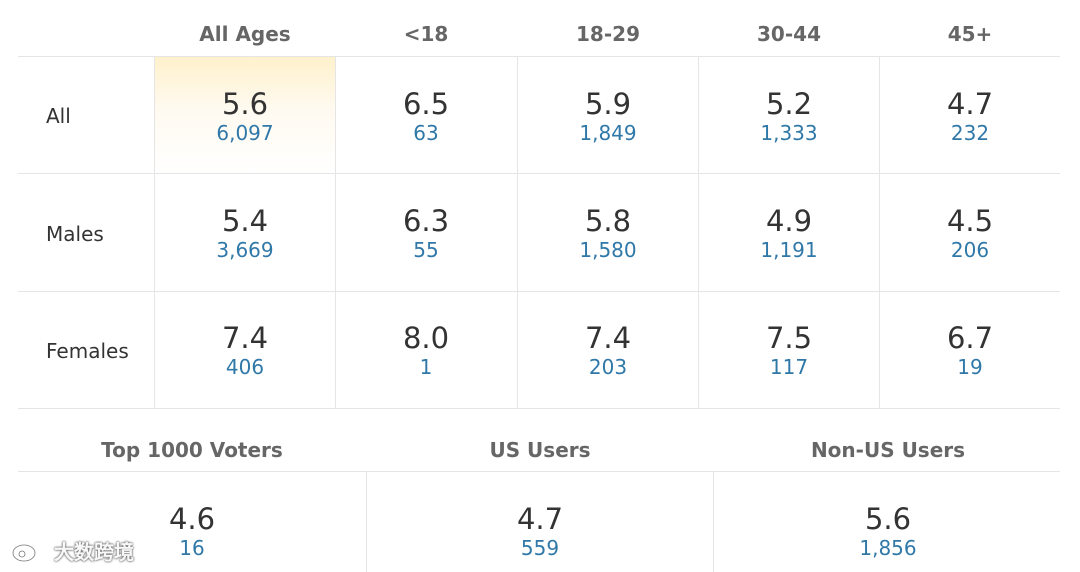  What do you see at coordinates (192, 548) in the screenshot?
I see `vote-count-link: 16` at bounding box center [192, 548].